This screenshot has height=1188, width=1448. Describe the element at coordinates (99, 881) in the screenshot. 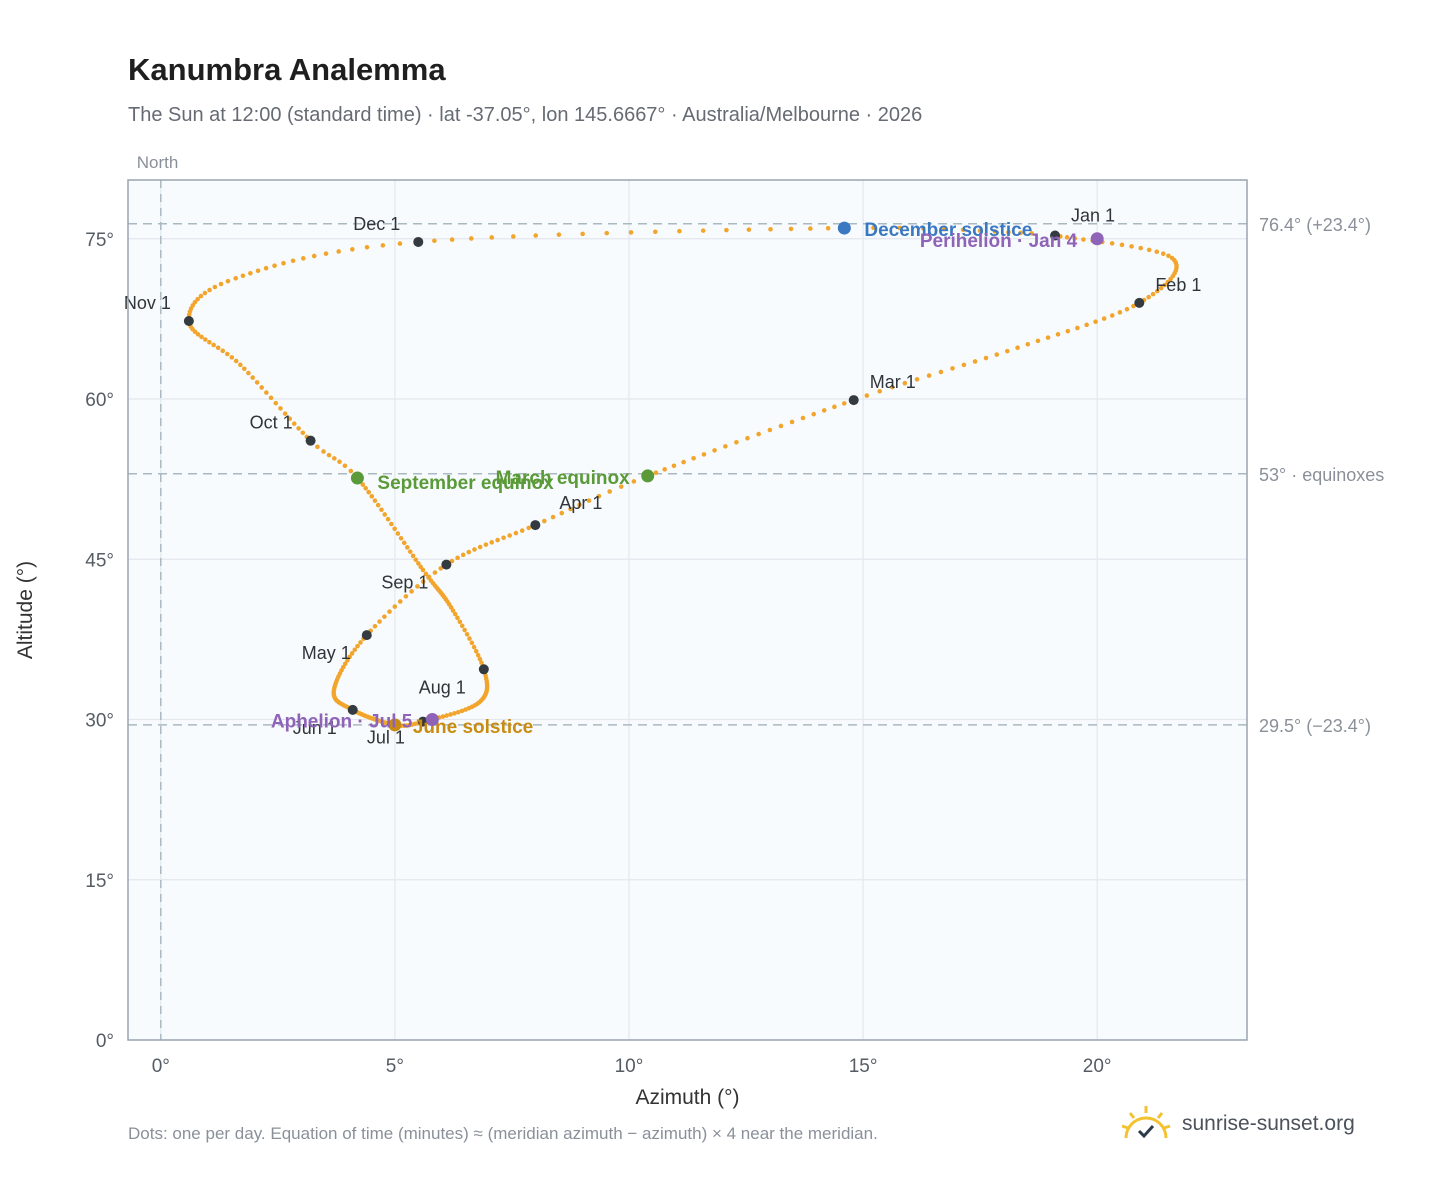

I see `y-tick-label: 15°` at that location.